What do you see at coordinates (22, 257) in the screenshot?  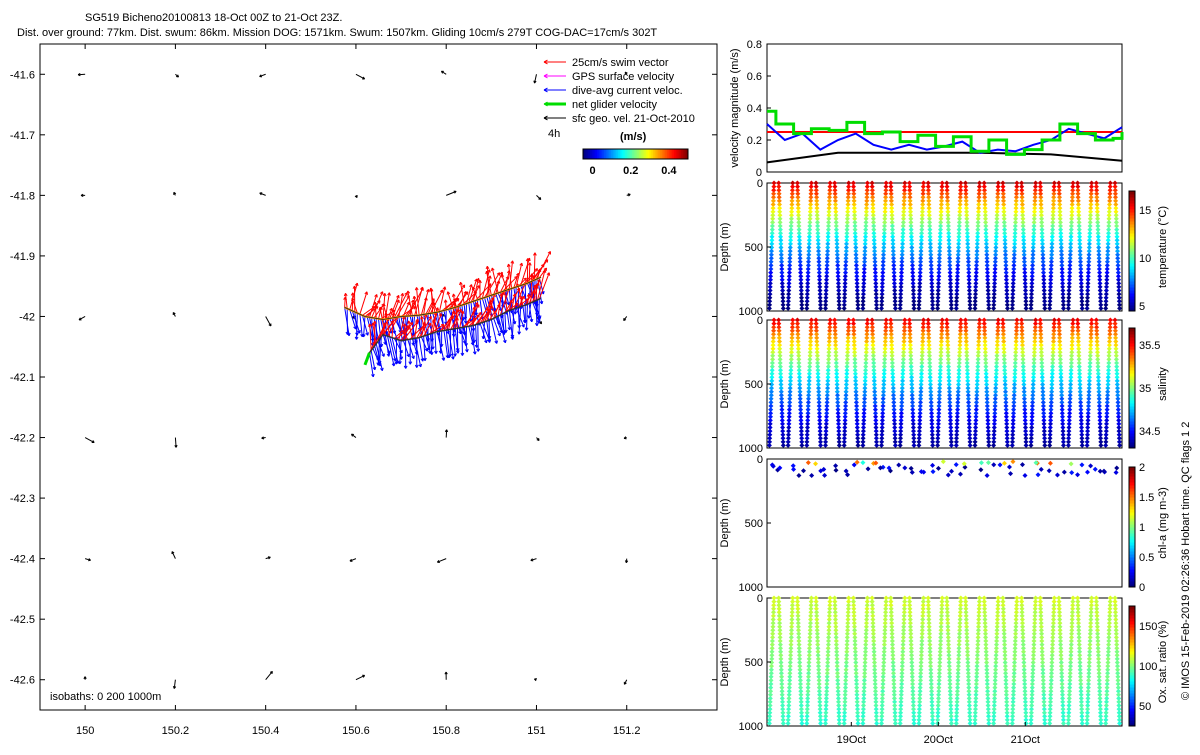 I see `map-ytick-label: -41.9` at bounding box center [22, 257].